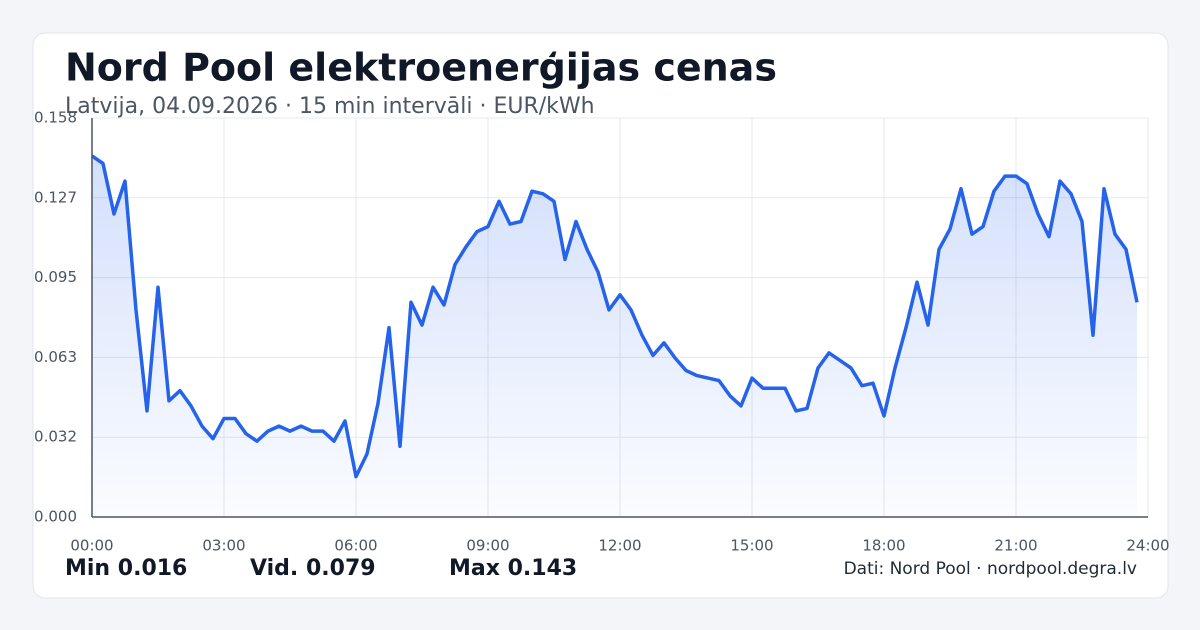  Describe the element at coordinates (421, 68) in the screenshot. I see `chart-title: Nord Pool elektroenerģijas cenas` at that location.